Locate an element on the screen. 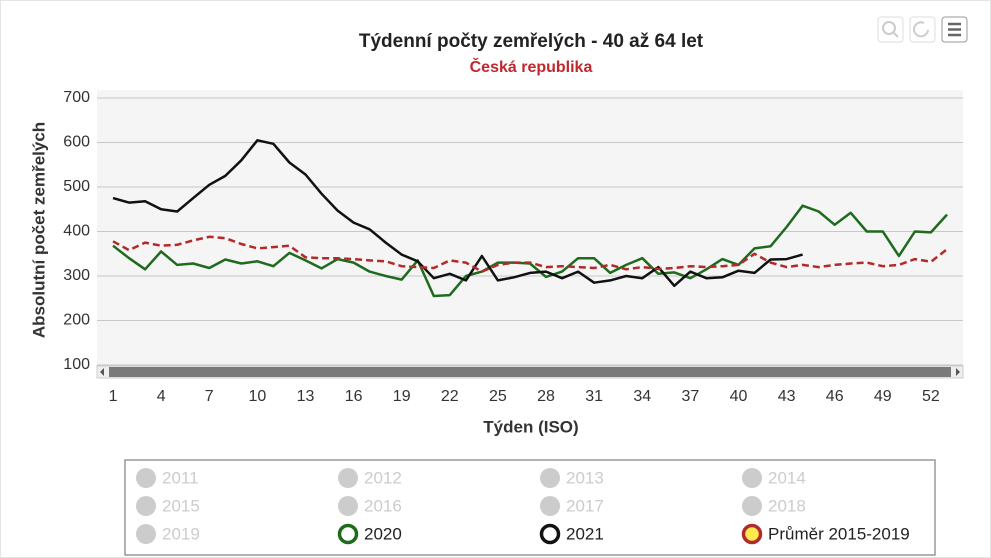 This screenshot has width=991, height=558. chart-title: Týdenní počty zemřelých - 40 až 64 let is located at coordinates (531, 41).